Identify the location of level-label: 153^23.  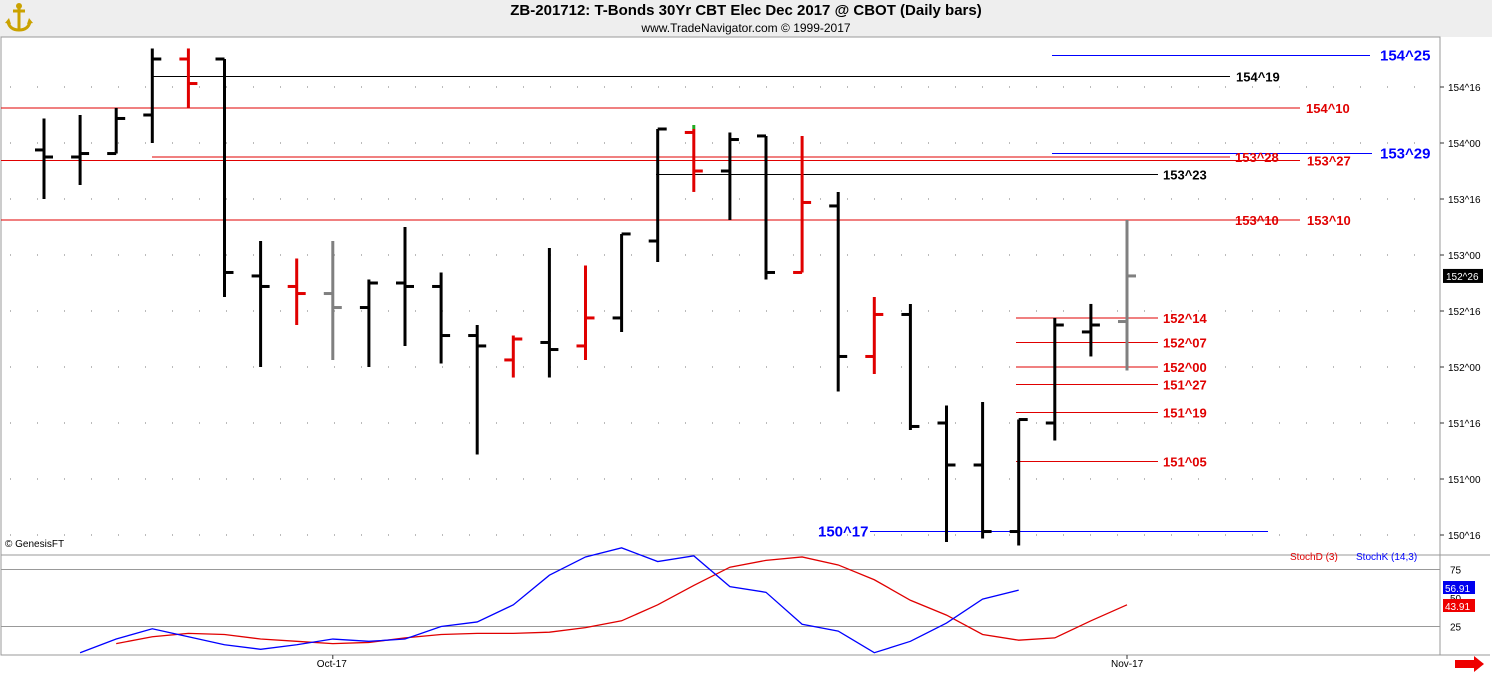
(1185, 174).